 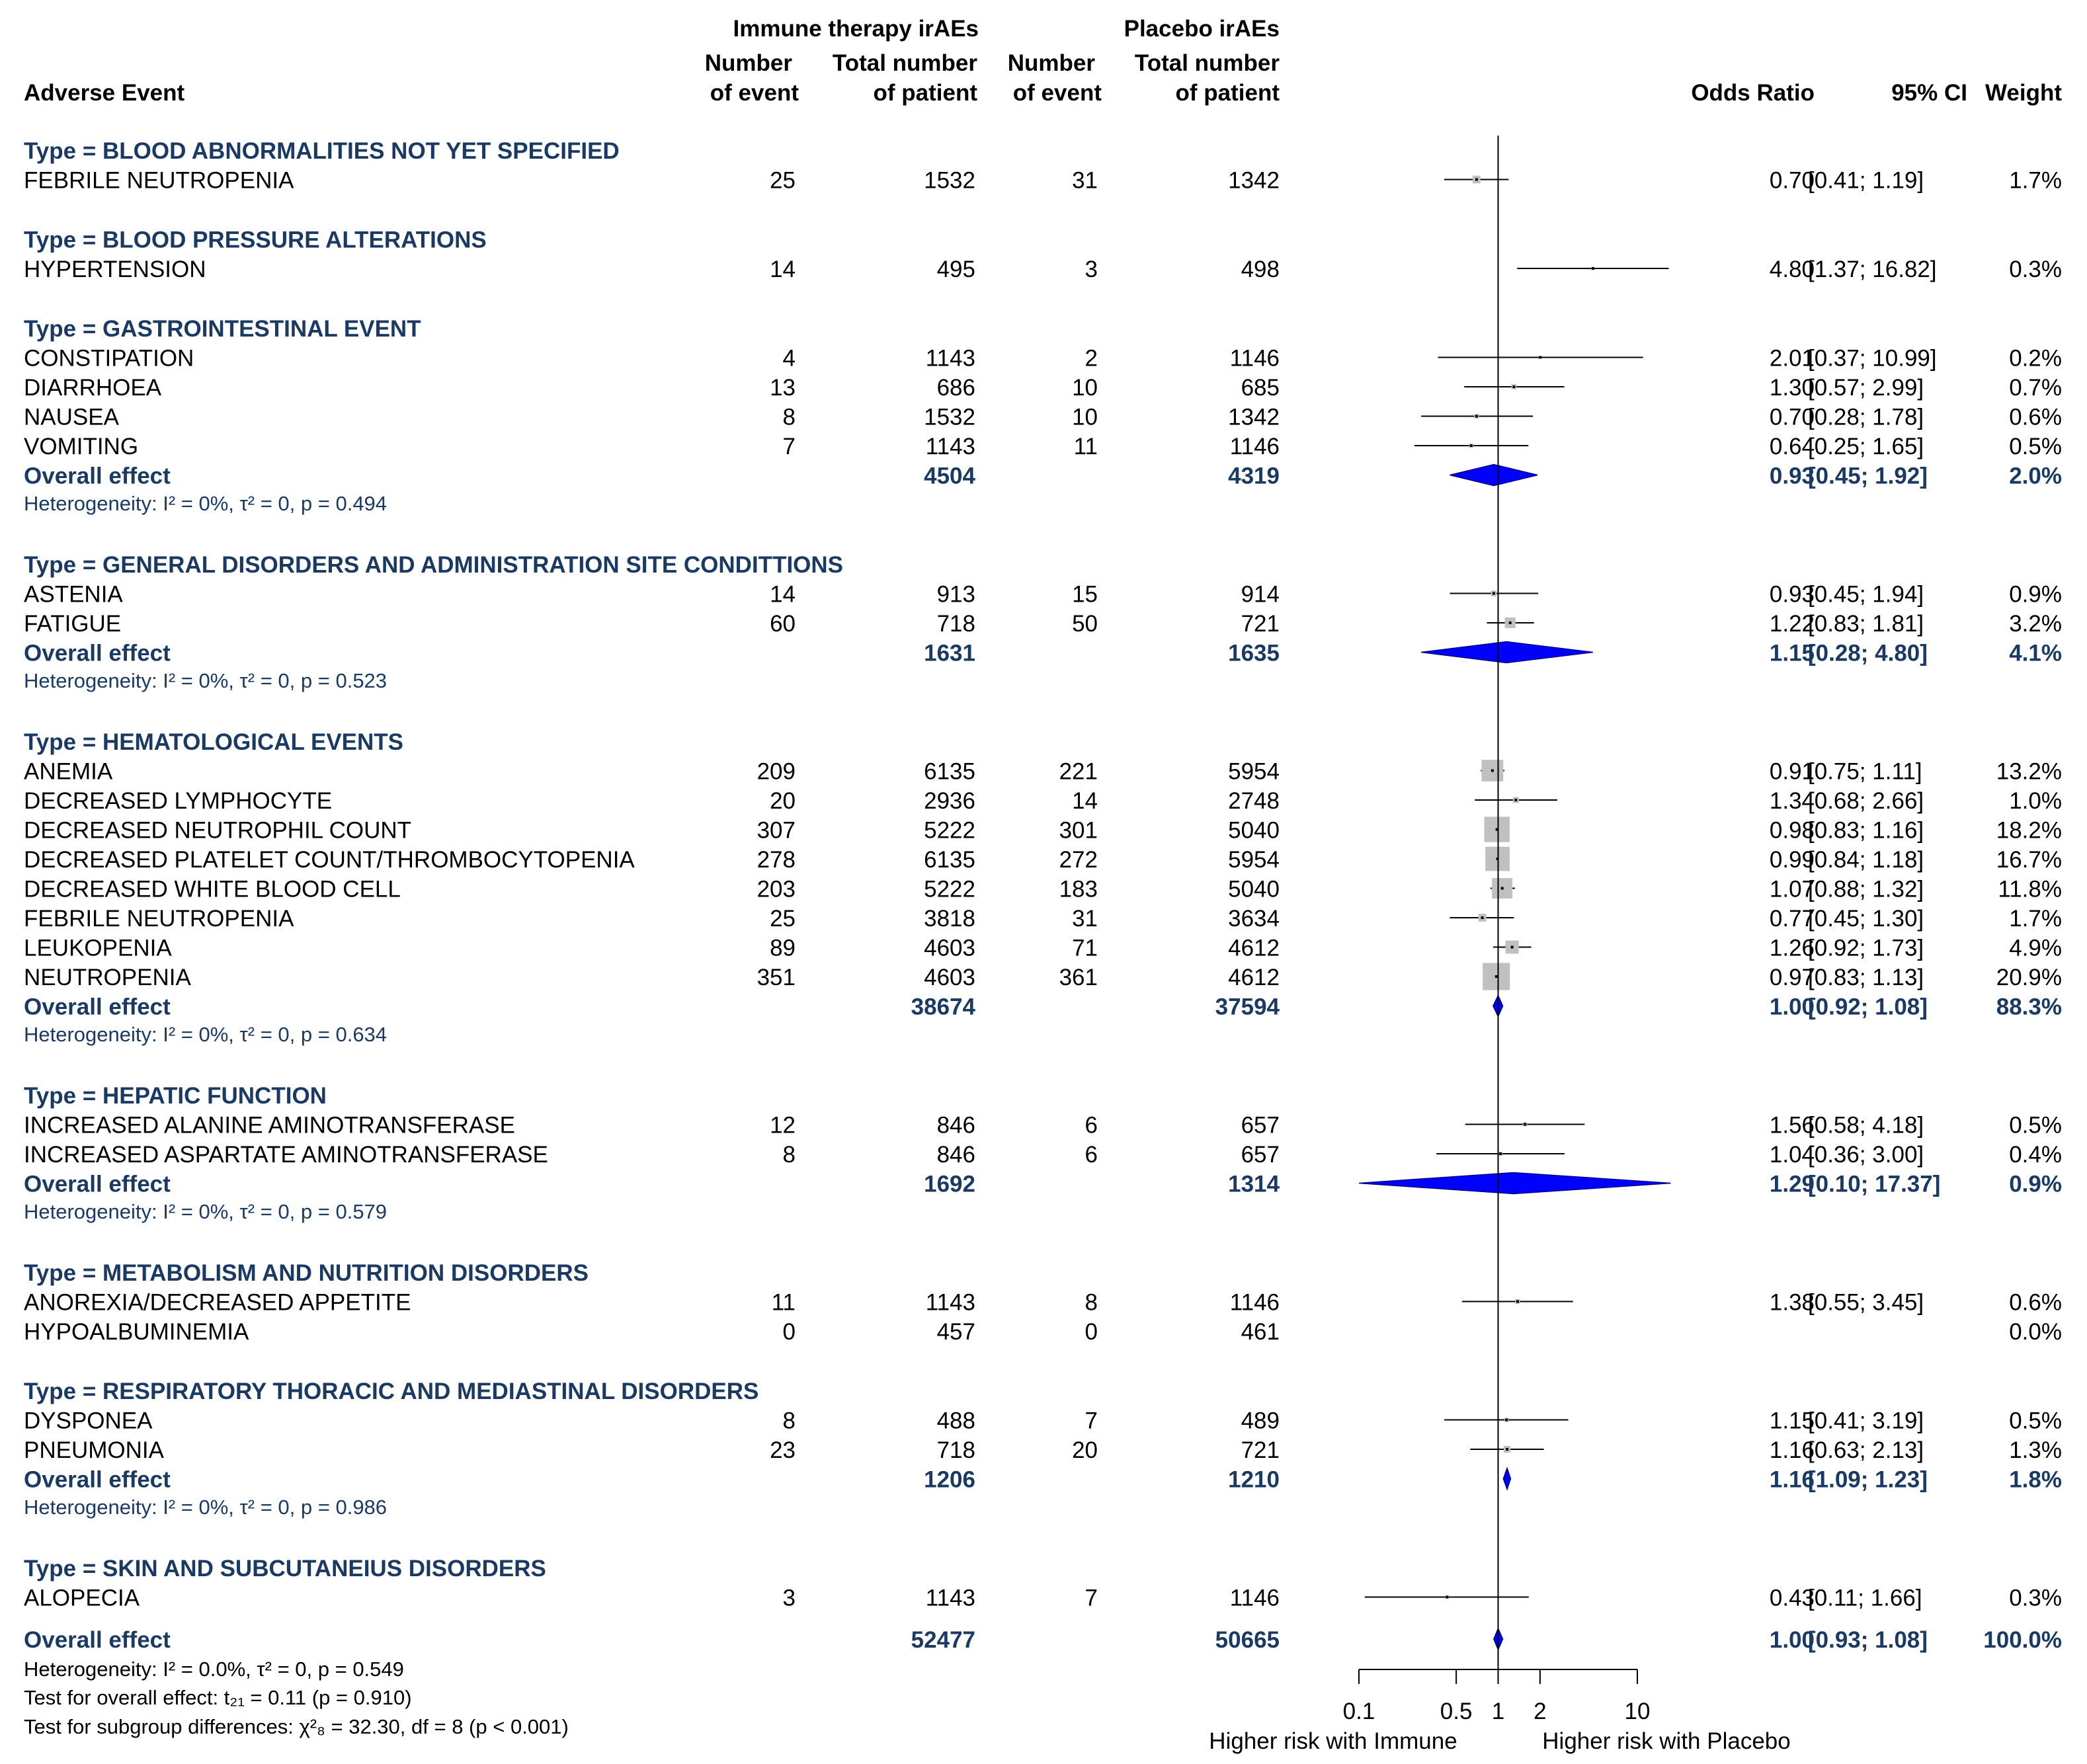 What do you see at coordinates (2029, 772) in the screenshot?
I see `weight-value: 13.2%` at bounding box center [2029, 772].